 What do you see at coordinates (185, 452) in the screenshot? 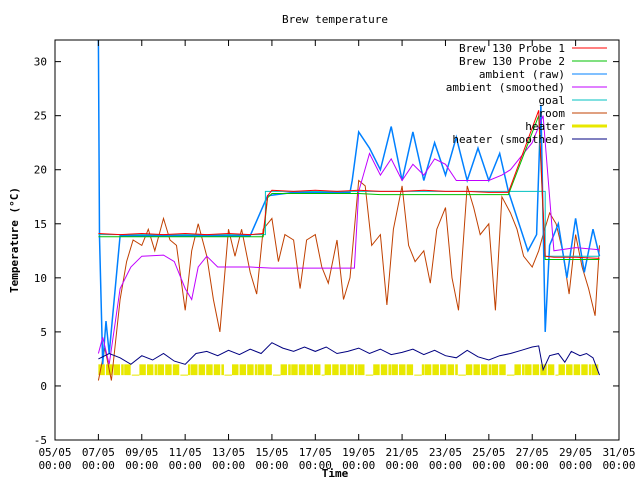
I see `x-tick-label-date: 11/05` at bounding box center [185, 452].